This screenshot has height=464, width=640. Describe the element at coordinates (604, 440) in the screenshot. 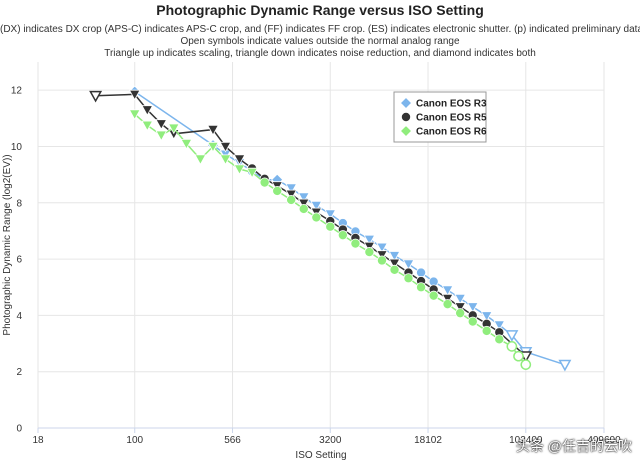

I see `x-tick-label: 409600` at that location.